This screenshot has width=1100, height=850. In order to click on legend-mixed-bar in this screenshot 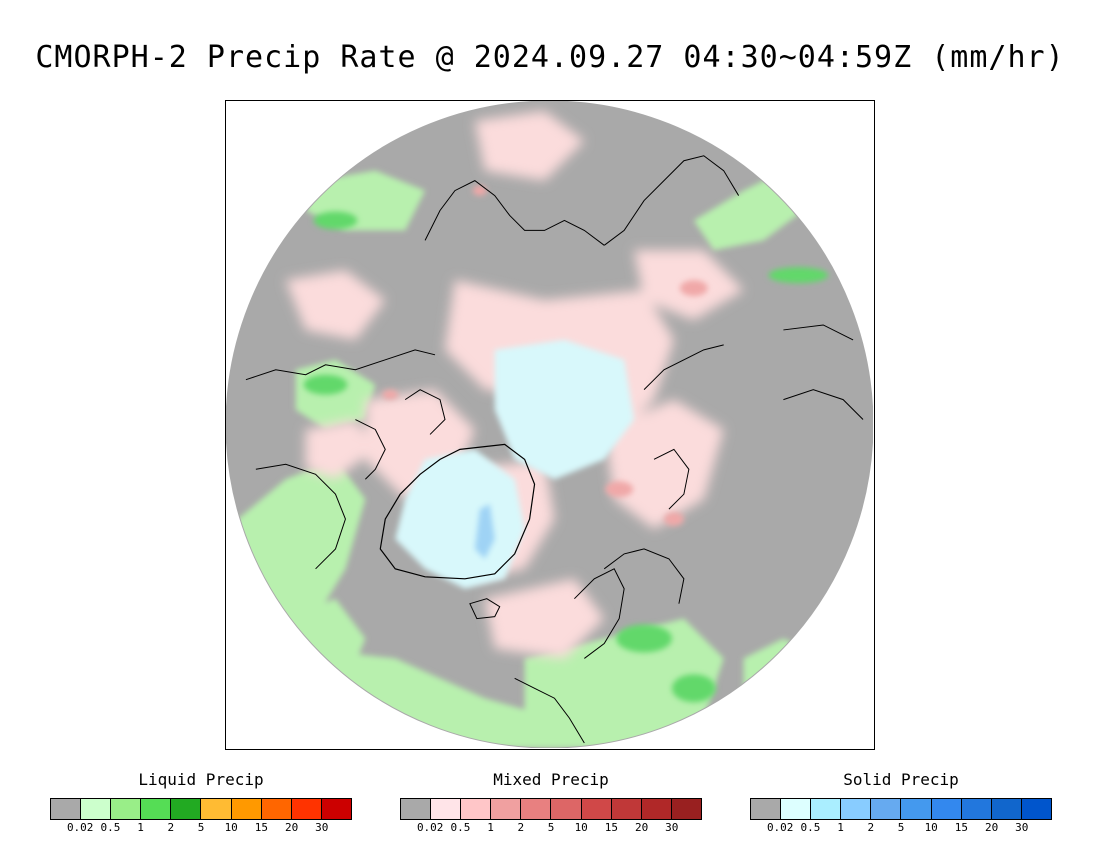, I will do `click(551, 809)`.